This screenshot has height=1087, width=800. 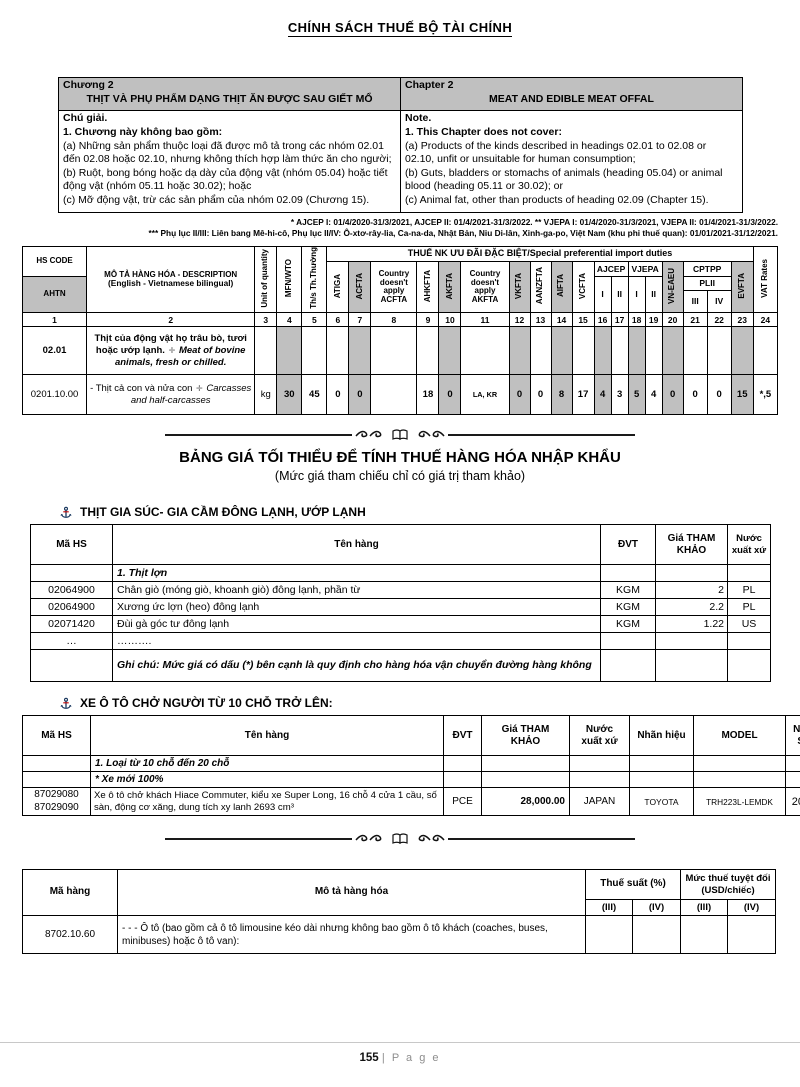 What do you see at coordinates (258, 435) in the screenshot?
I see `divider-line` at bounding box center [258, 435].